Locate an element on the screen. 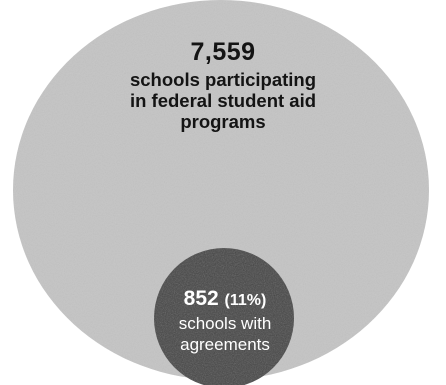 This screenshot has height=385, width=446. total-schools-label-line: programs is located at coordinates (223, 121).